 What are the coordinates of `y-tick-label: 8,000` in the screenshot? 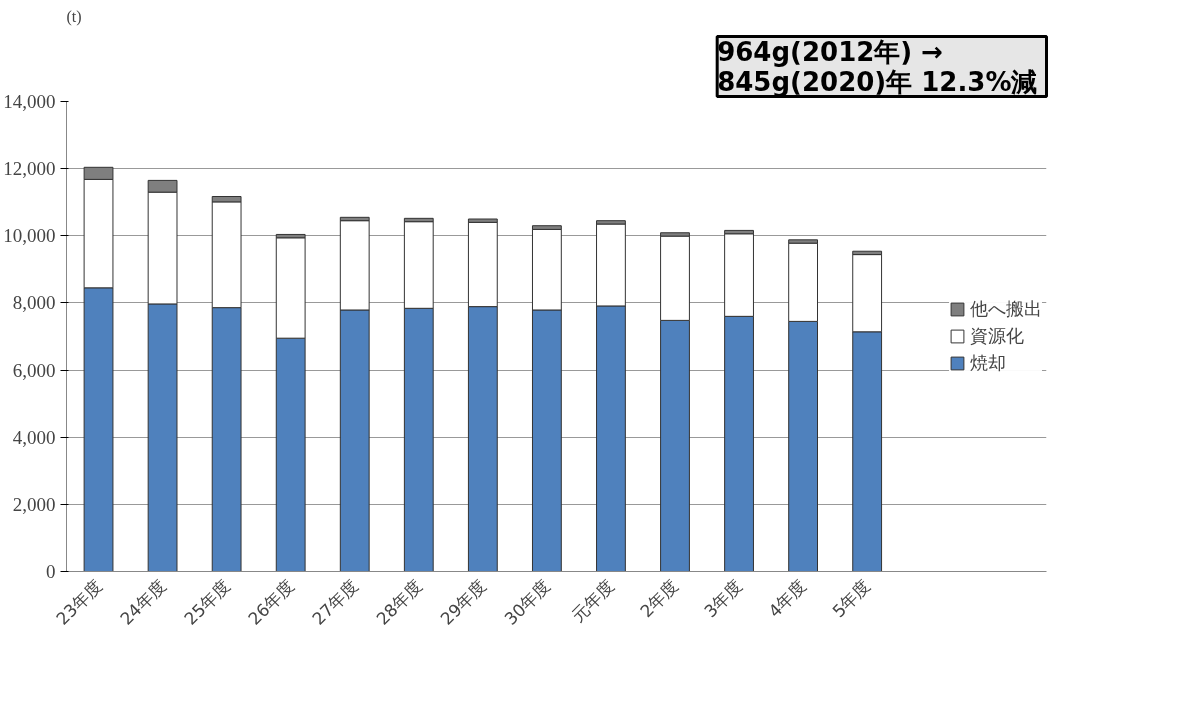 It's located at (34, 303).